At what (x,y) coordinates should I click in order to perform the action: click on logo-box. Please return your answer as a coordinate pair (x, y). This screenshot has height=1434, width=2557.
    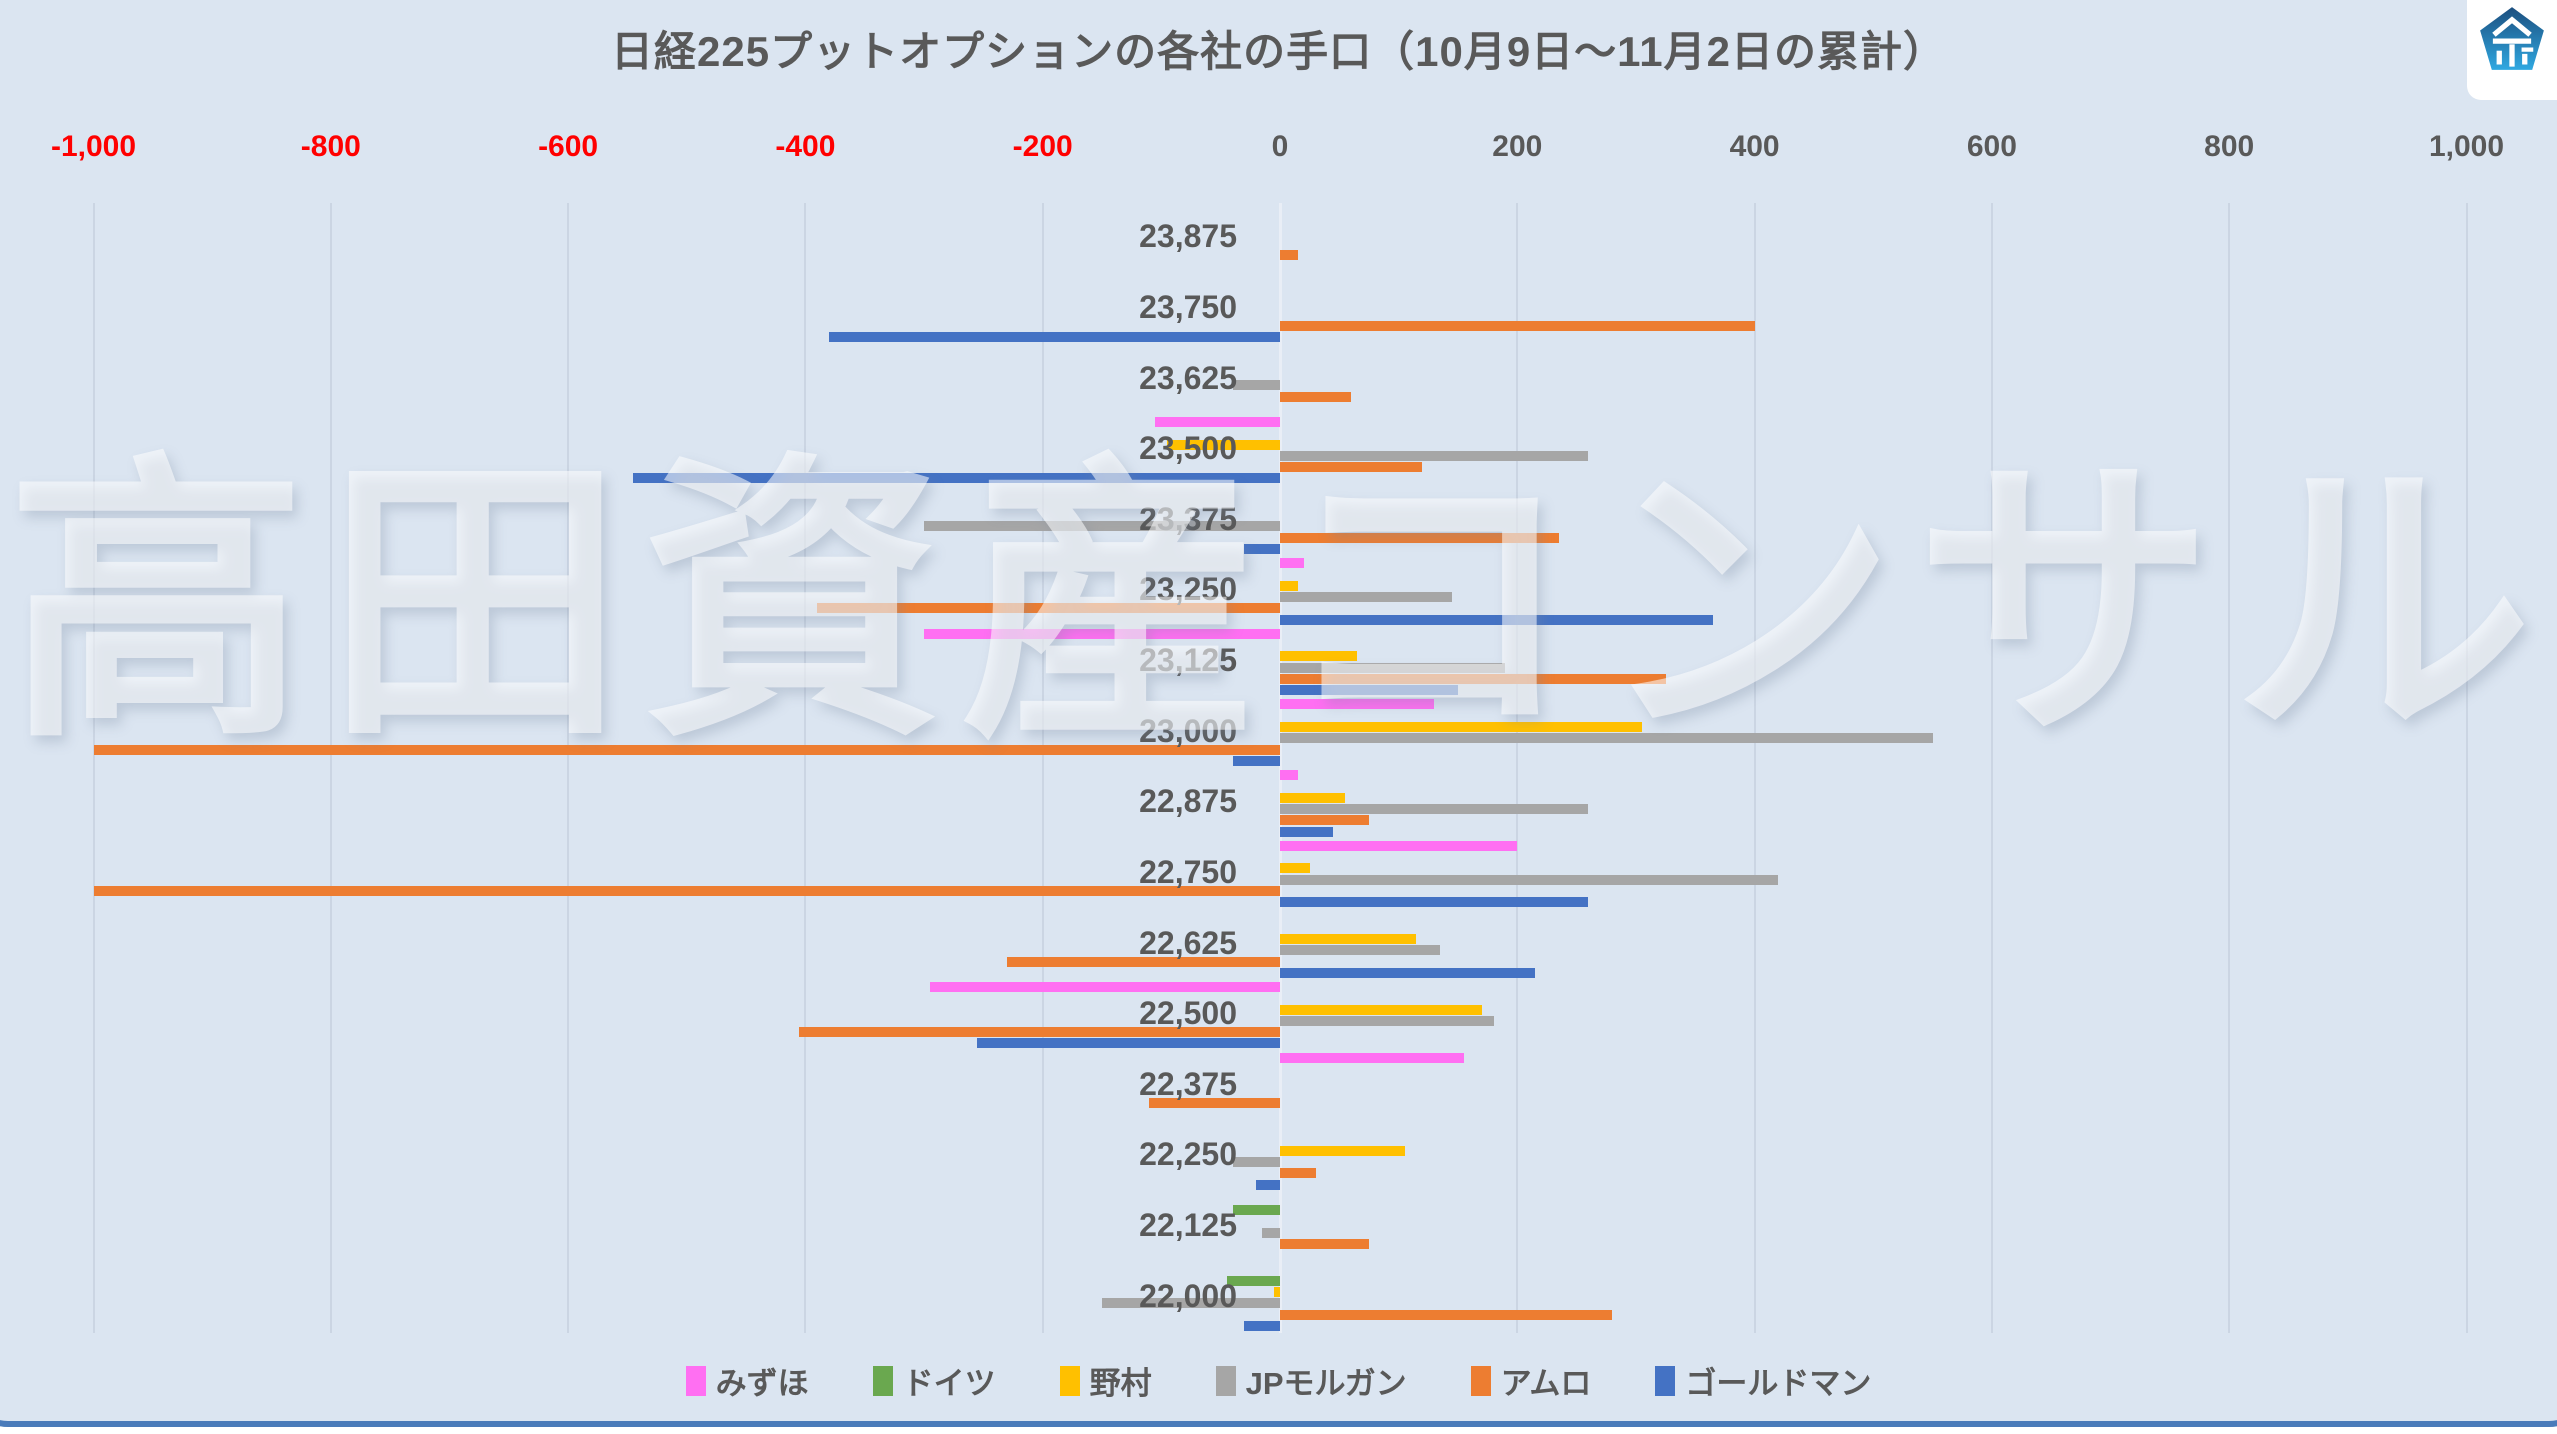
    Looking at the image, I should click on (2512, 50).